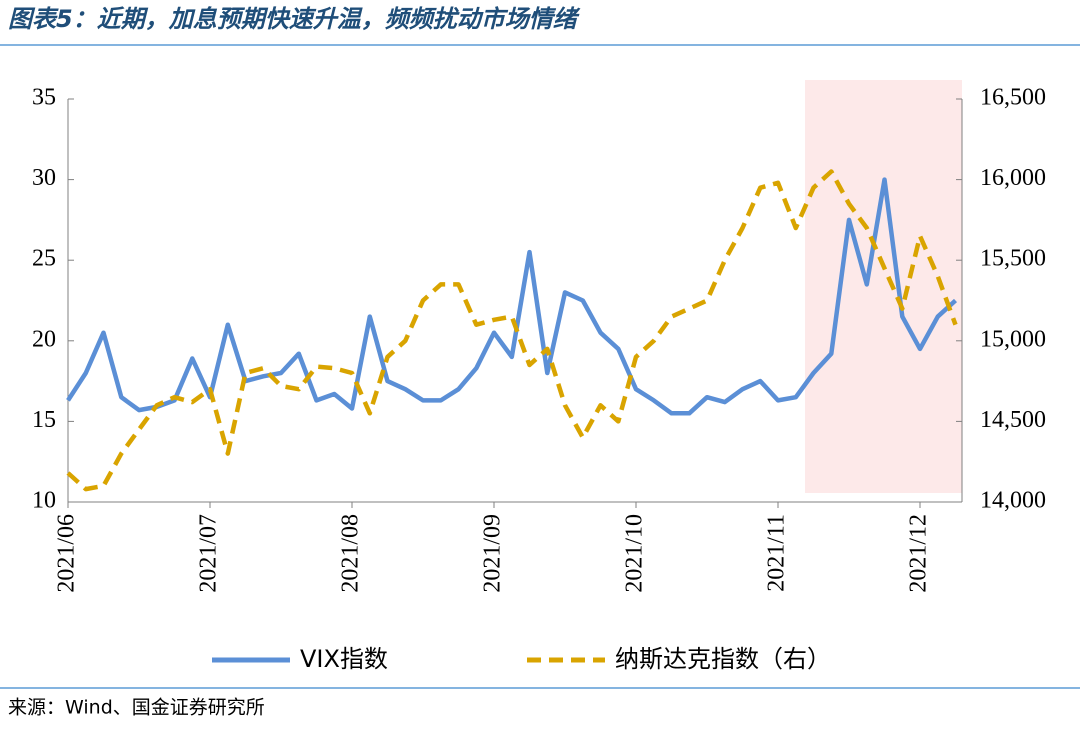 The image size is (1080, 732). Describe the element at coordinates (635, 553) in the screenshot. I see `x-tick-label: 2021/10` at that location.